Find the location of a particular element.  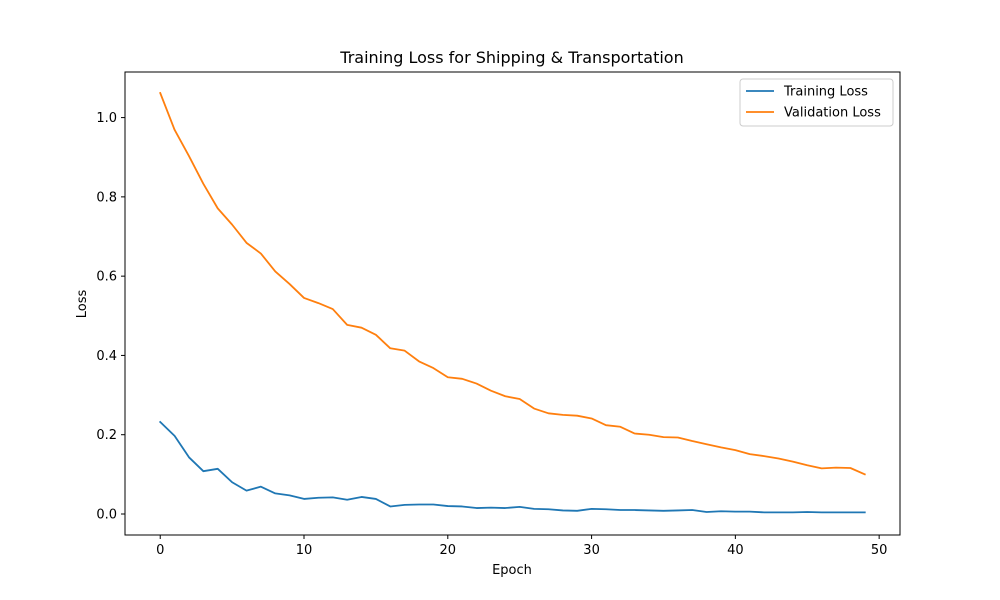

x-axis-label: Epoch is located at coordinates (512, 570).